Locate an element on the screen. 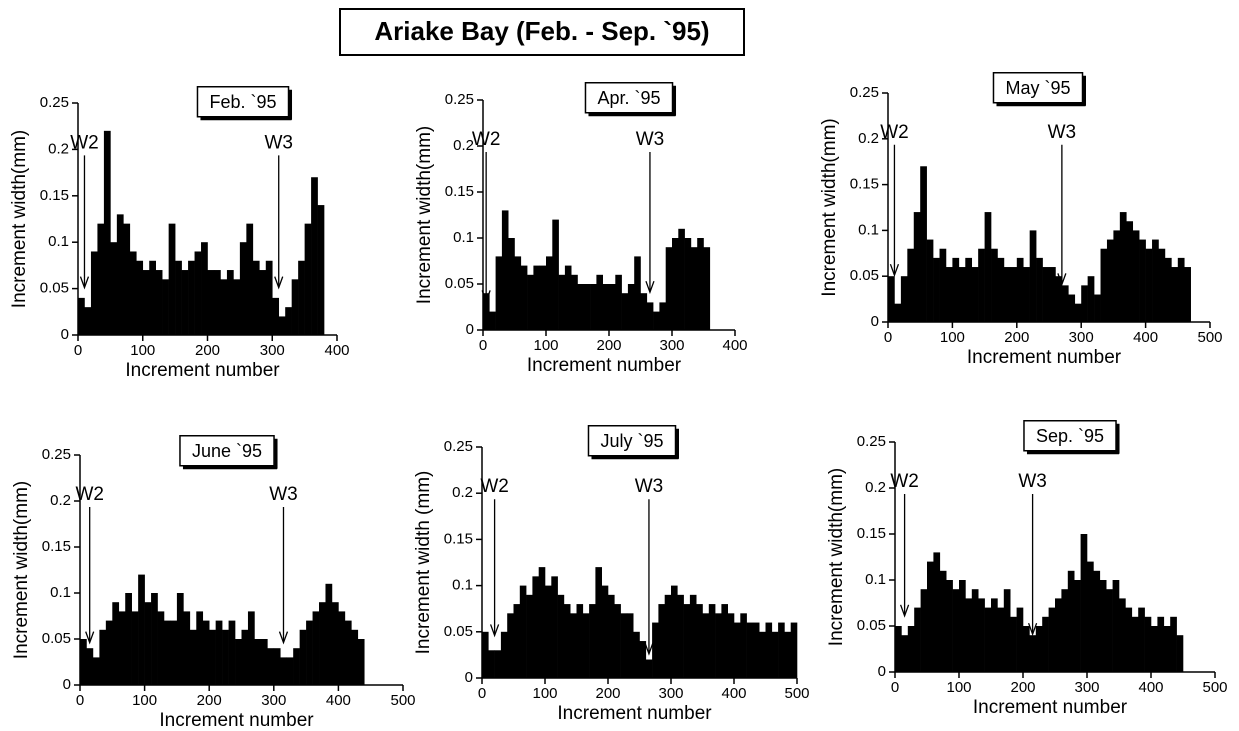  x-tick-label: 500 is located at coordinates (402, 700).